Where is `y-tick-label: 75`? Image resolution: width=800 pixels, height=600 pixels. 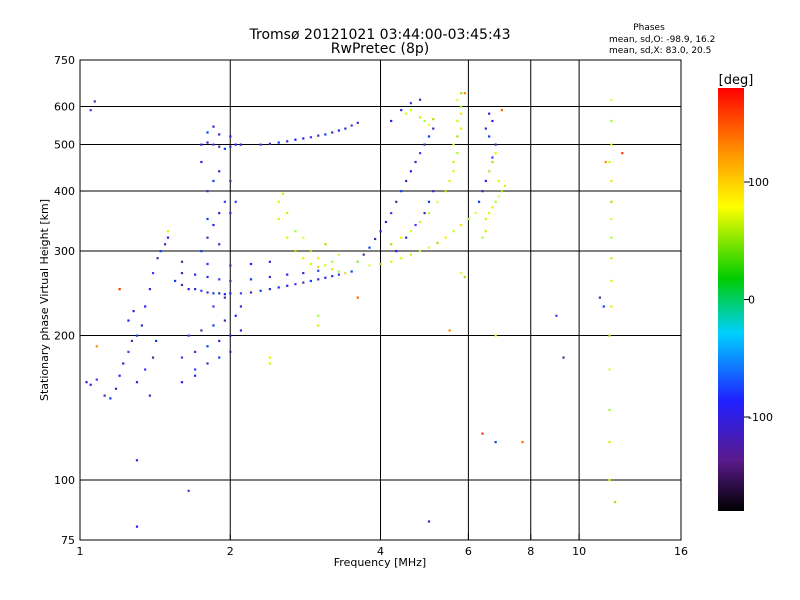 y-tick-label: 75 is located at coordinates (68, 540).